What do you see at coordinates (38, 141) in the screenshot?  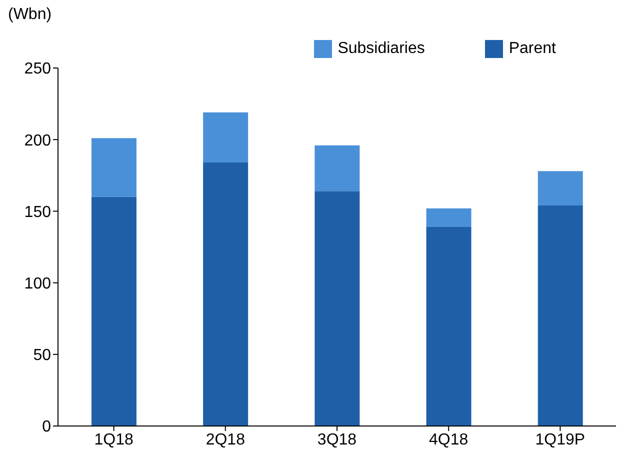 I see `y-tick-label: 200` at bounding box center [38, 141].